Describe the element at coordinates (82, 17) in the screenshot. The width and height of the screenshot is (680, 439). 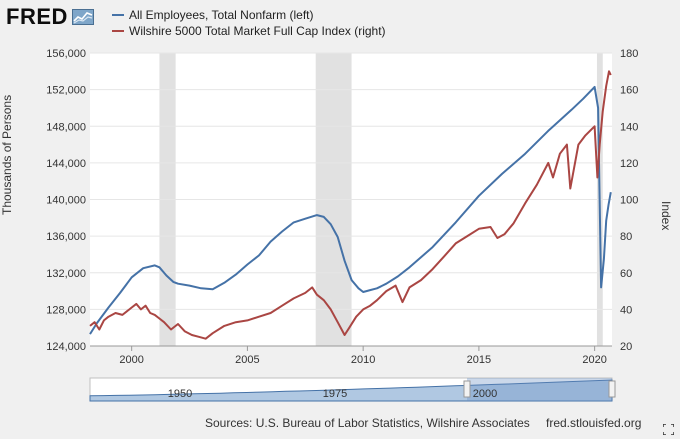
I see `line-chart-icon` at that location.